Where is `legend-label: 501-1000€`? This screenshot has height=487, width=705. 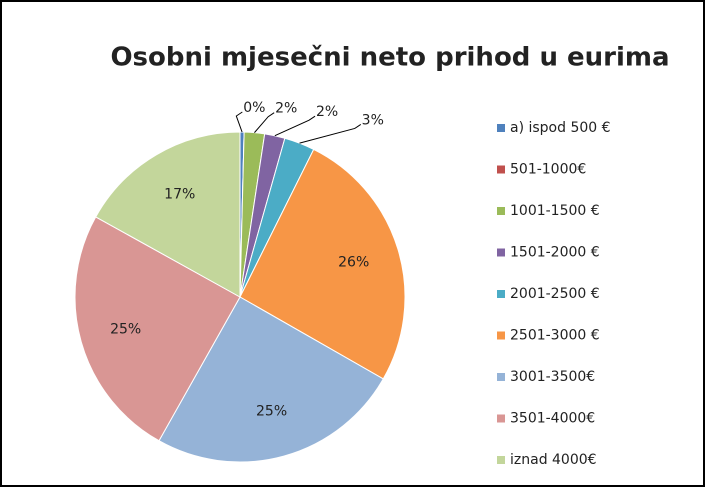 legend-label: 501-1000€ is located at coordinates (548, 170).